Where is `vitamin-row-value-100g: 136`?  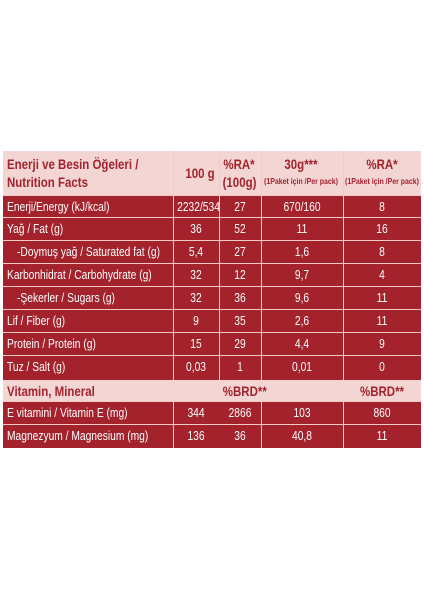 vitamin-row-value-100g: 136 is located at coordinates (196, 436).